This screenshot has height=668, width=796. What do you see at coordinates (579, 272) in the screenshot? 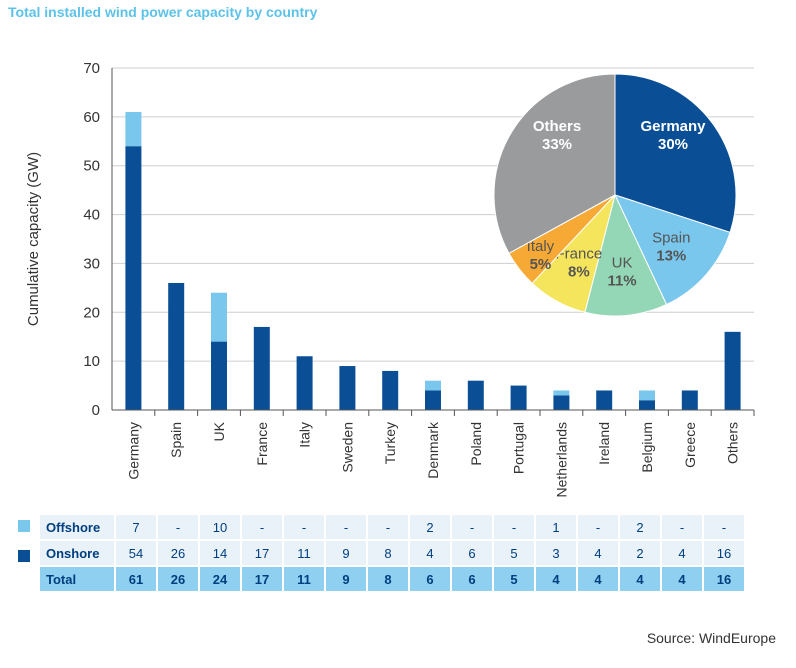
I see `pie-percent-france: 8%` at bounding box center [579, 272].